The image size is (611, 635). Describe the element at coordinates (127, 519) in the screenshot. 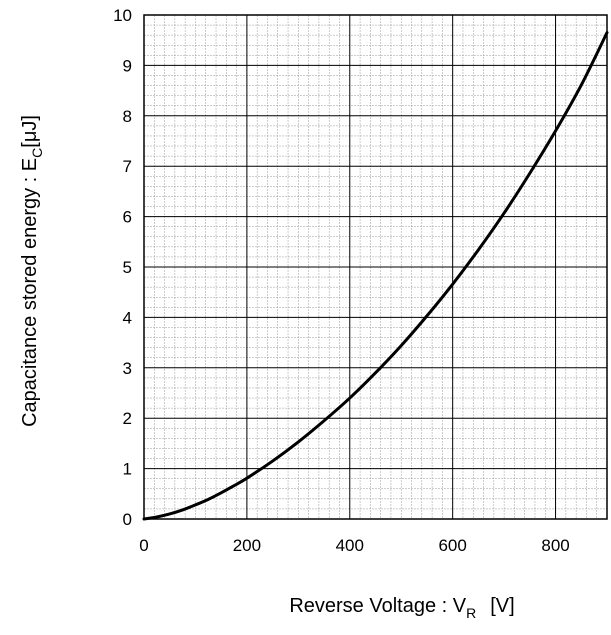

I see `y-tick-label: 0` at that location.